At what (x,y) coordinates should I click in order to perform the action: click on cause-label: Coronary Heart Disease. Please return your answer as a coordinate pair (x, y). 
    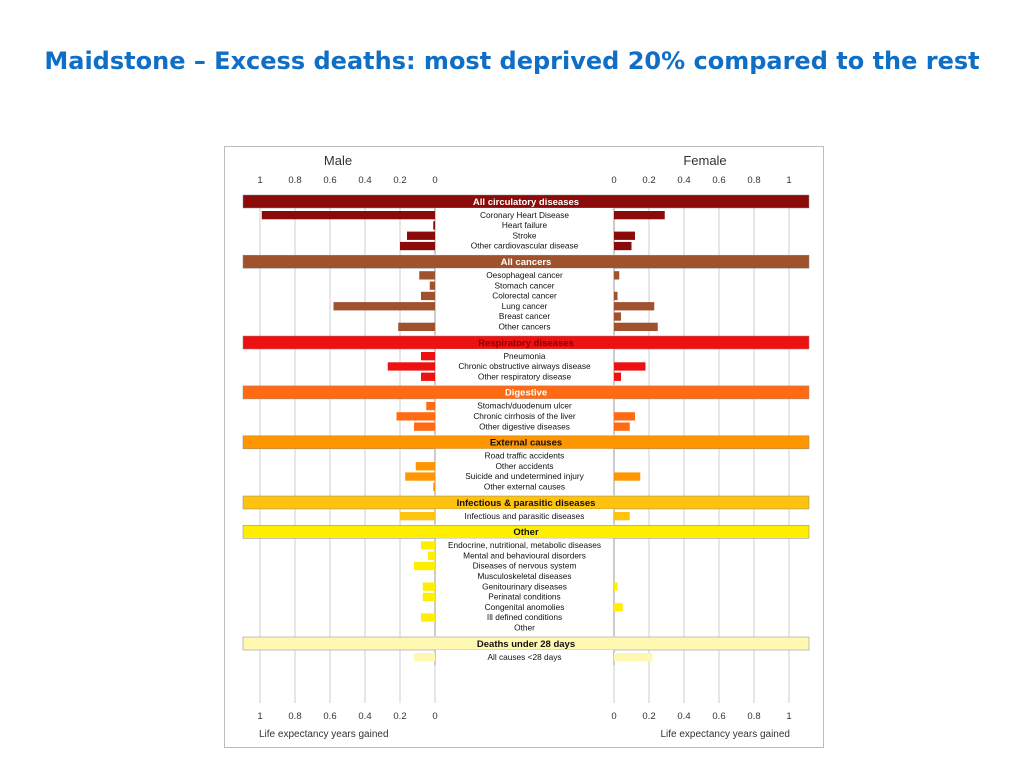
    Looking at the image, I should click on (524, 215).